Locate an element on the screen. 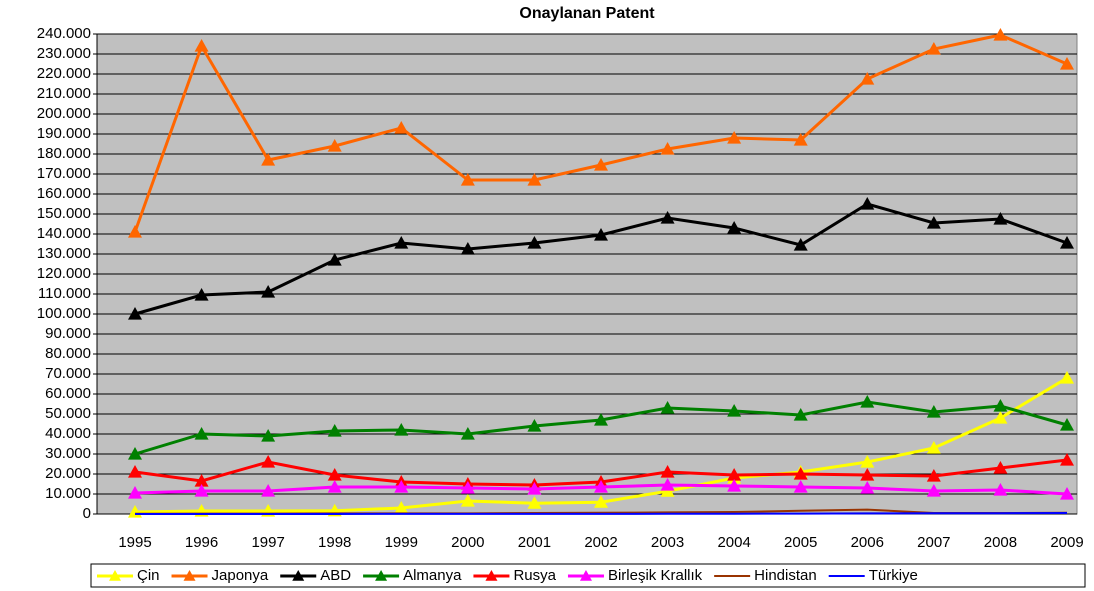  legend-label: Japonya is located at coordinates (240, 575).